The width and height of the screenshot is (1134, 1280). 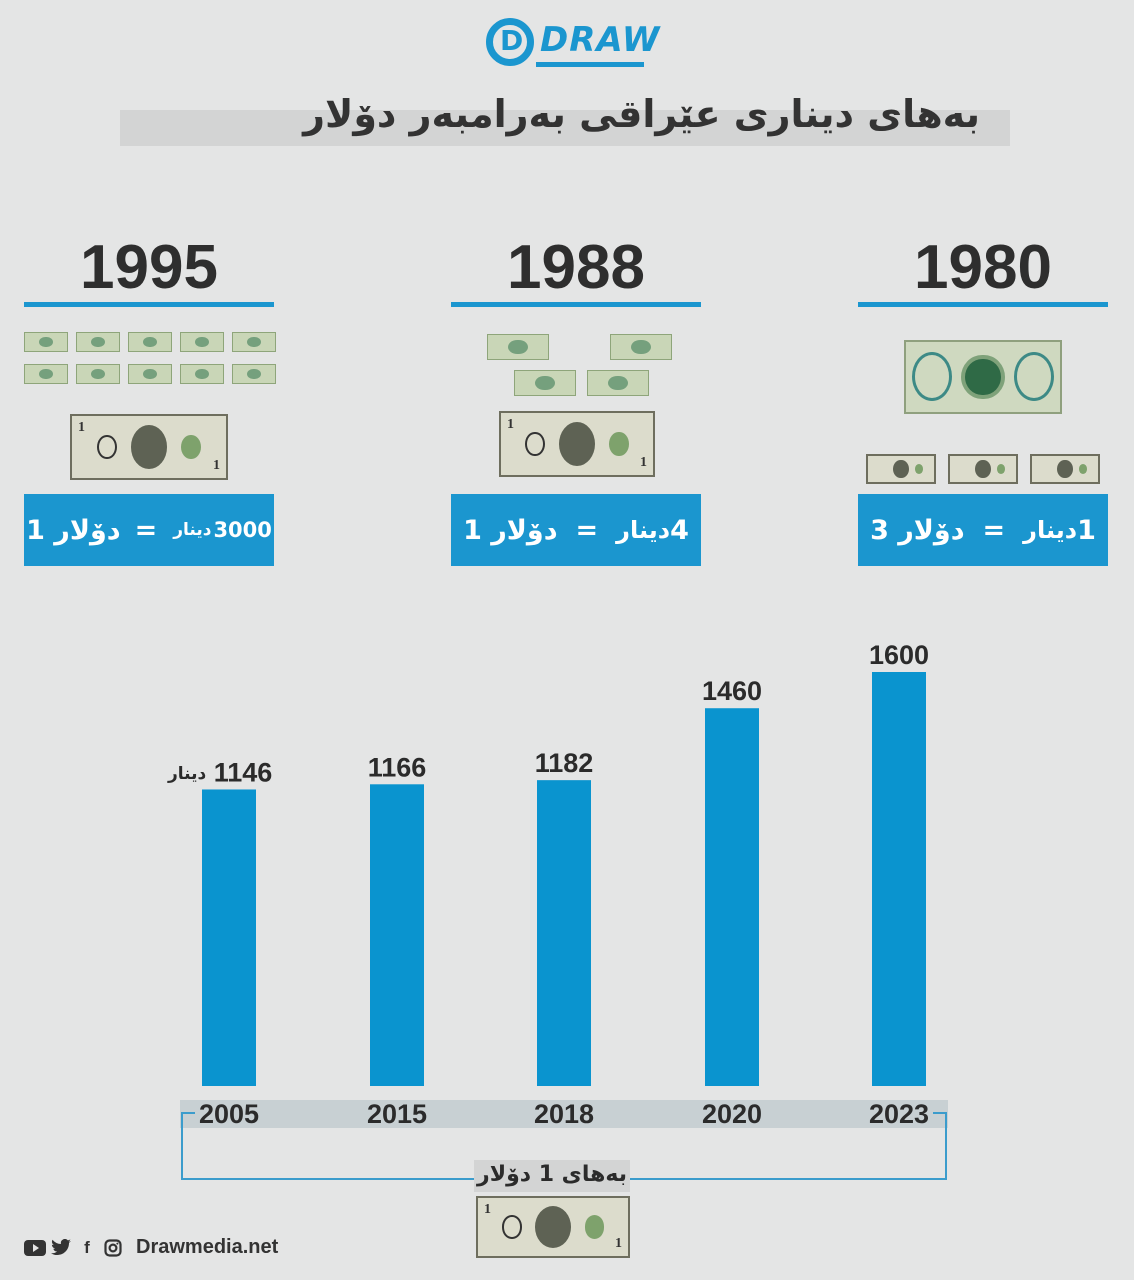 What do you see at coordinates (113, 1248) in the screenshot?
I see `instagram-icon` at bounding box center [113, 1248].